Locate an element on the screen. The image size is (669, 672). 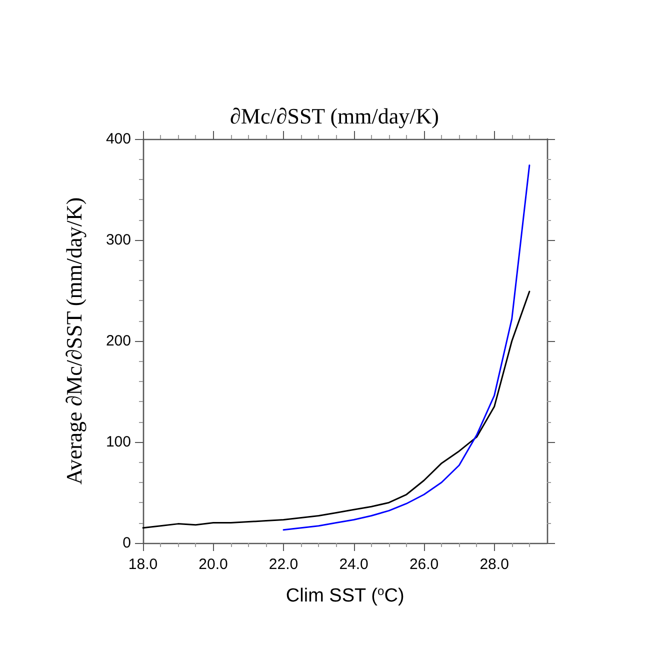
x-tick-label: 22.0 is located at coordinates (283, 564).